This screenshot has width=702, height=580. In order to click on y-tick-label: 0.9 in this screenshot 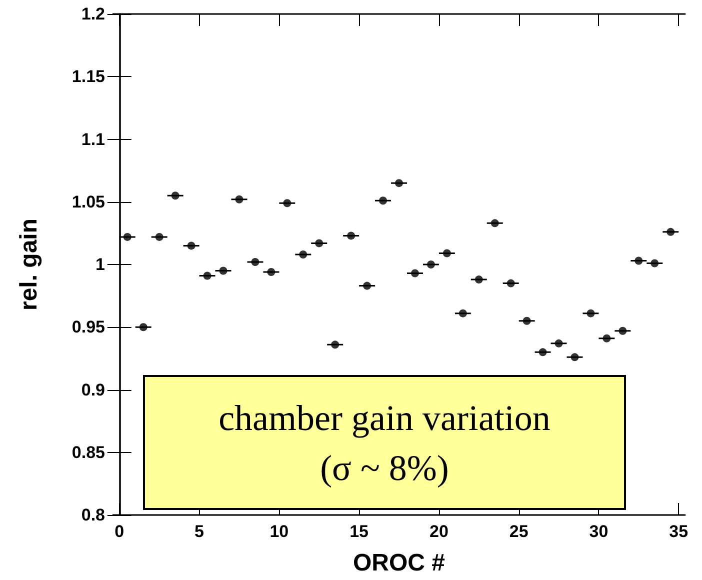, I will do `click(93, 390)`.